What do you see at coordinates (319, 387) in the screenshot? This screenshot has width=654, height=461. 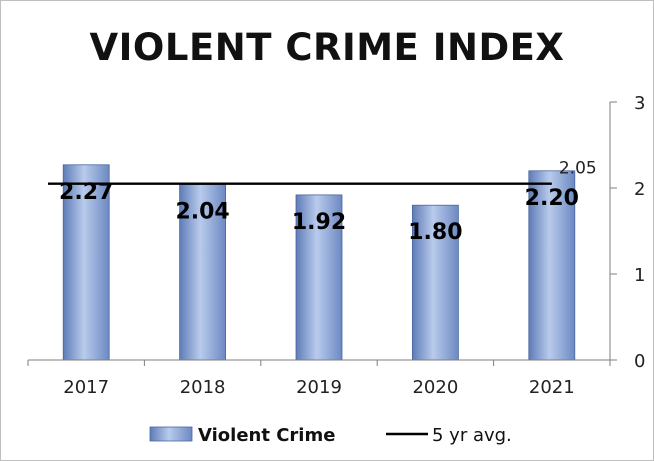 I see `x-tick-label: 2019` at bounding box center [319, 387].